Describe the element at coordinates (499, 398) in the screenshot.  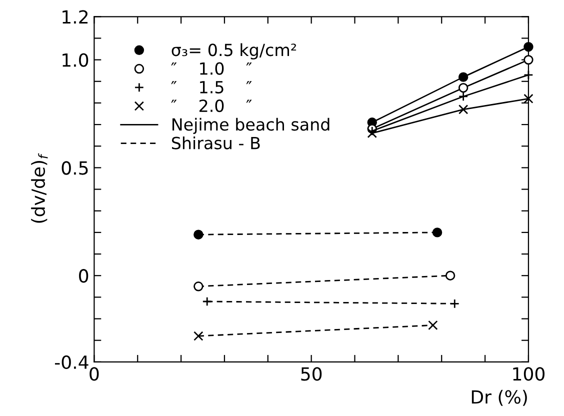
I see `x-axis-title: Dr (%)` at that location.